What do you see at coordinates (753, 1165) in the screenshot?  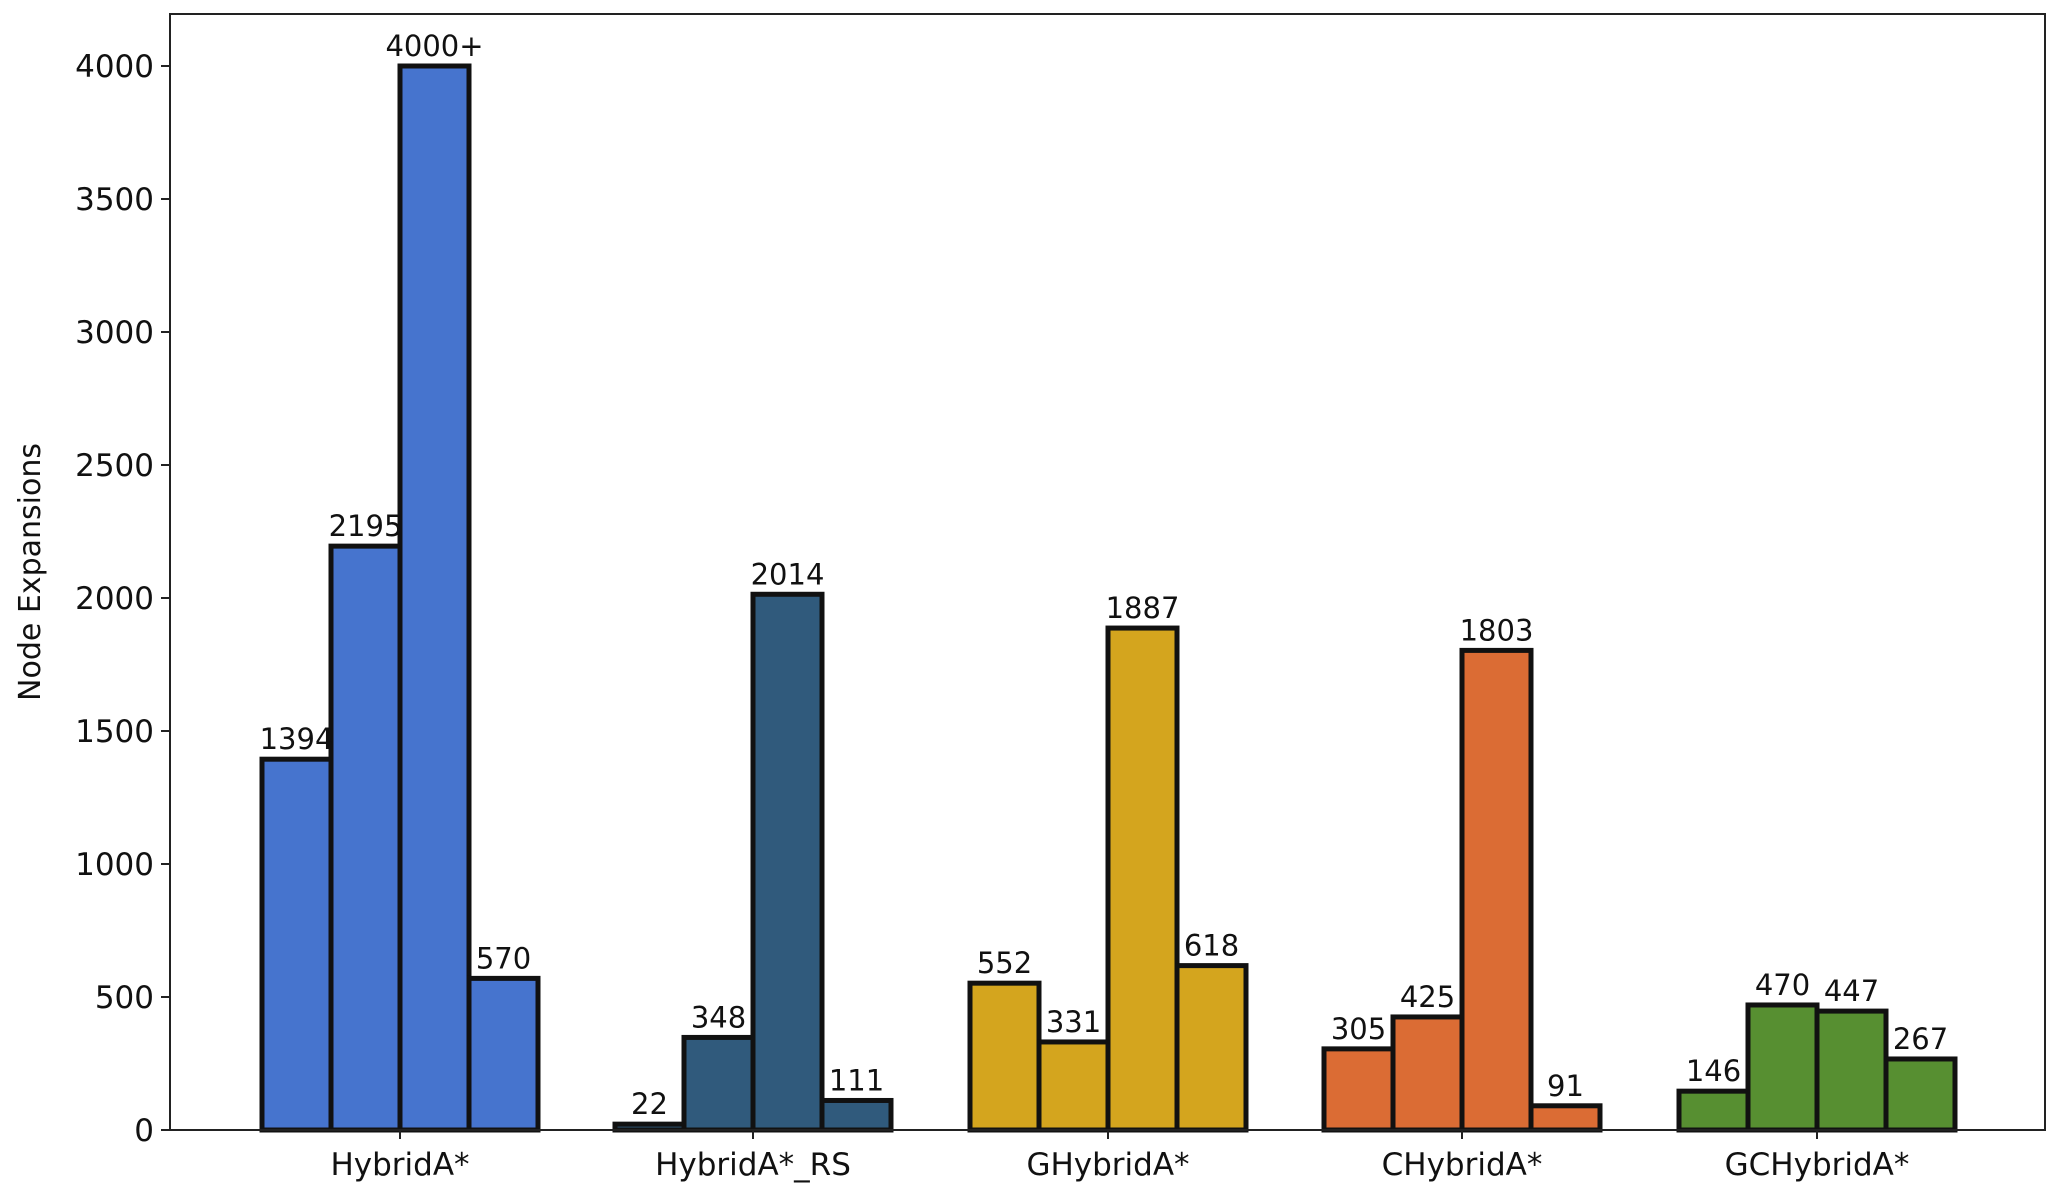 I see `x-tick-label: HybridA*_RS` at bounding box center [753, 1165].